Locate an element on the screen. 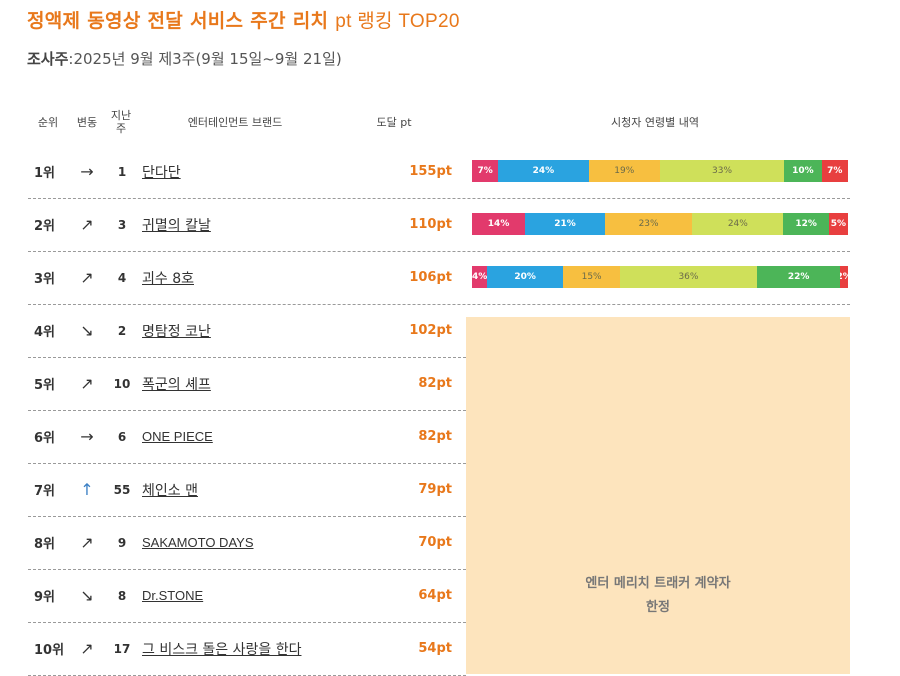  table-row: 8위 ↗ 9 SAKAMOTO DAYS 70pt is located at coordinates (247, 543).